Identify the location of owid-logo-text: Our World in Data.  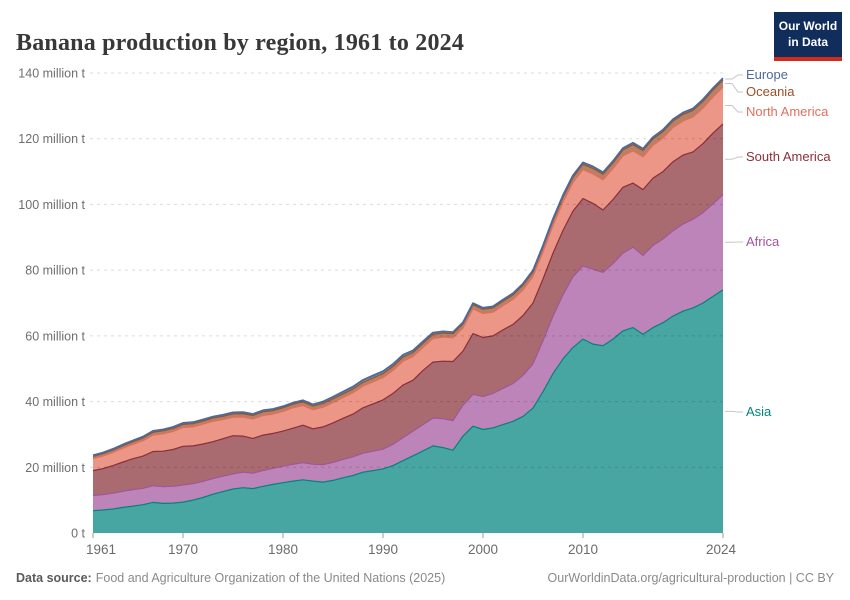
(808, 34).